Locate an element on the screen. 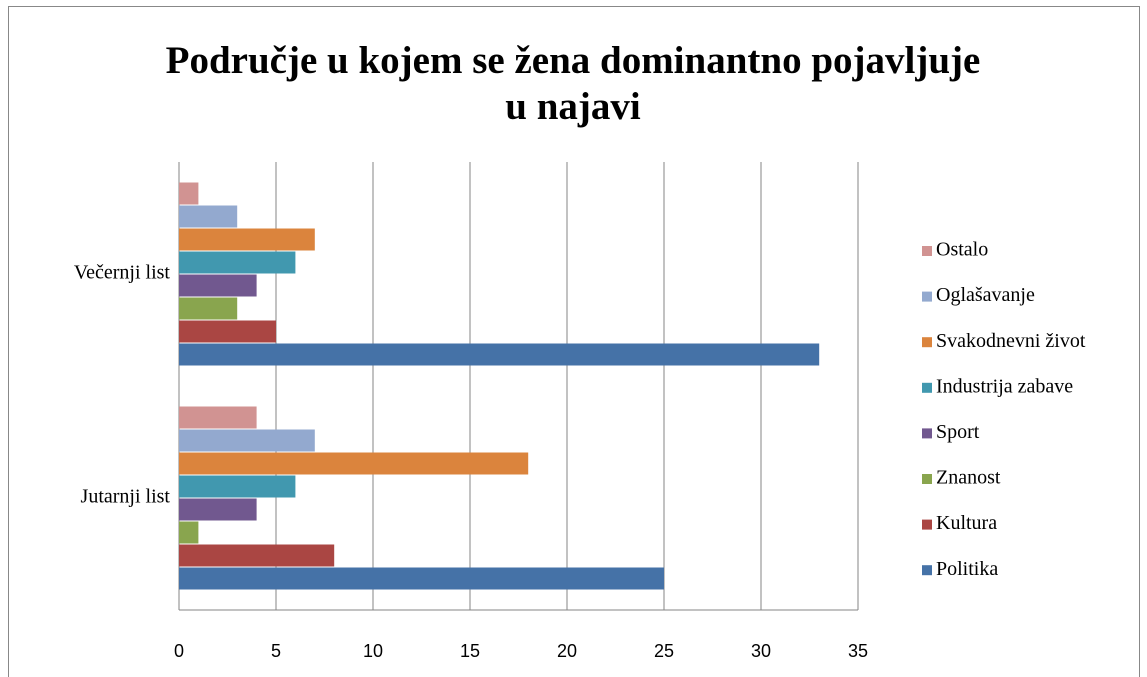 Image resolution: width=1147 pixels, height=677 pixels. x-tick-label: 15 is located at coordinates (470, 651).